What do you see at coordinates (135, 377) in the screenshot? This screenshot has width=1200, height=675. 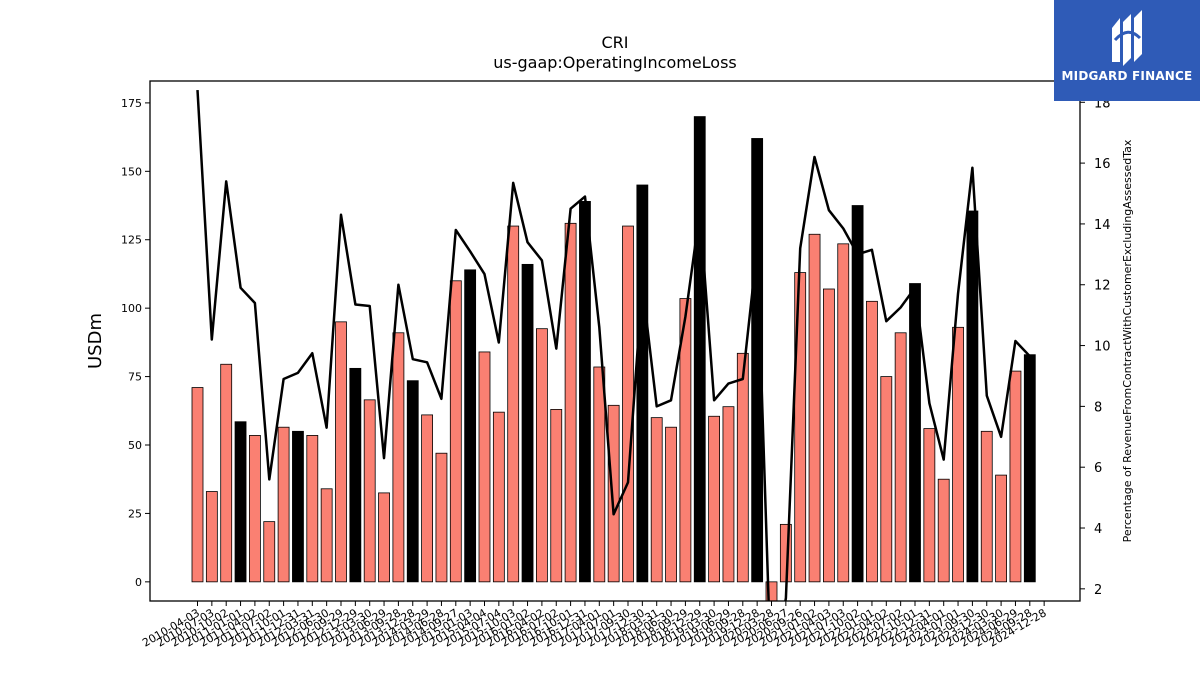 I see `y-tick-label: 75` at bounding box center [135, 377].